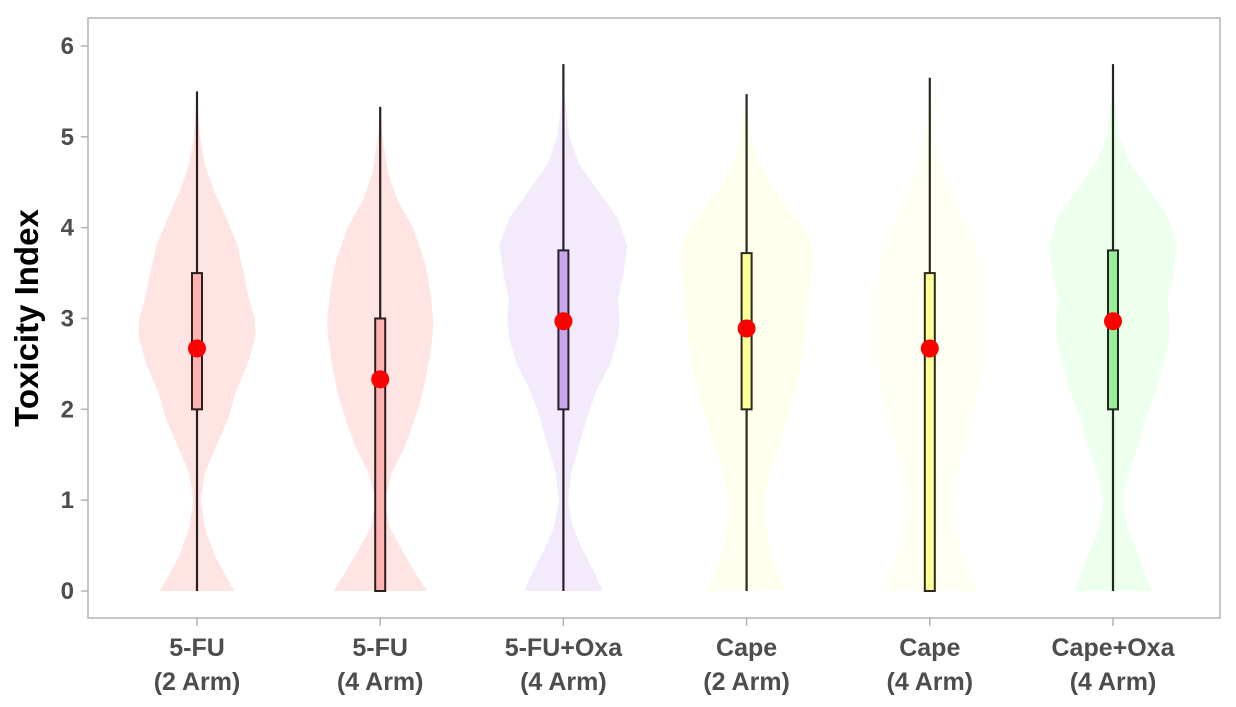 The width and height of the screenshot is (1236, 707). I want to click on y-tick-label: 2, so click(67, 409).